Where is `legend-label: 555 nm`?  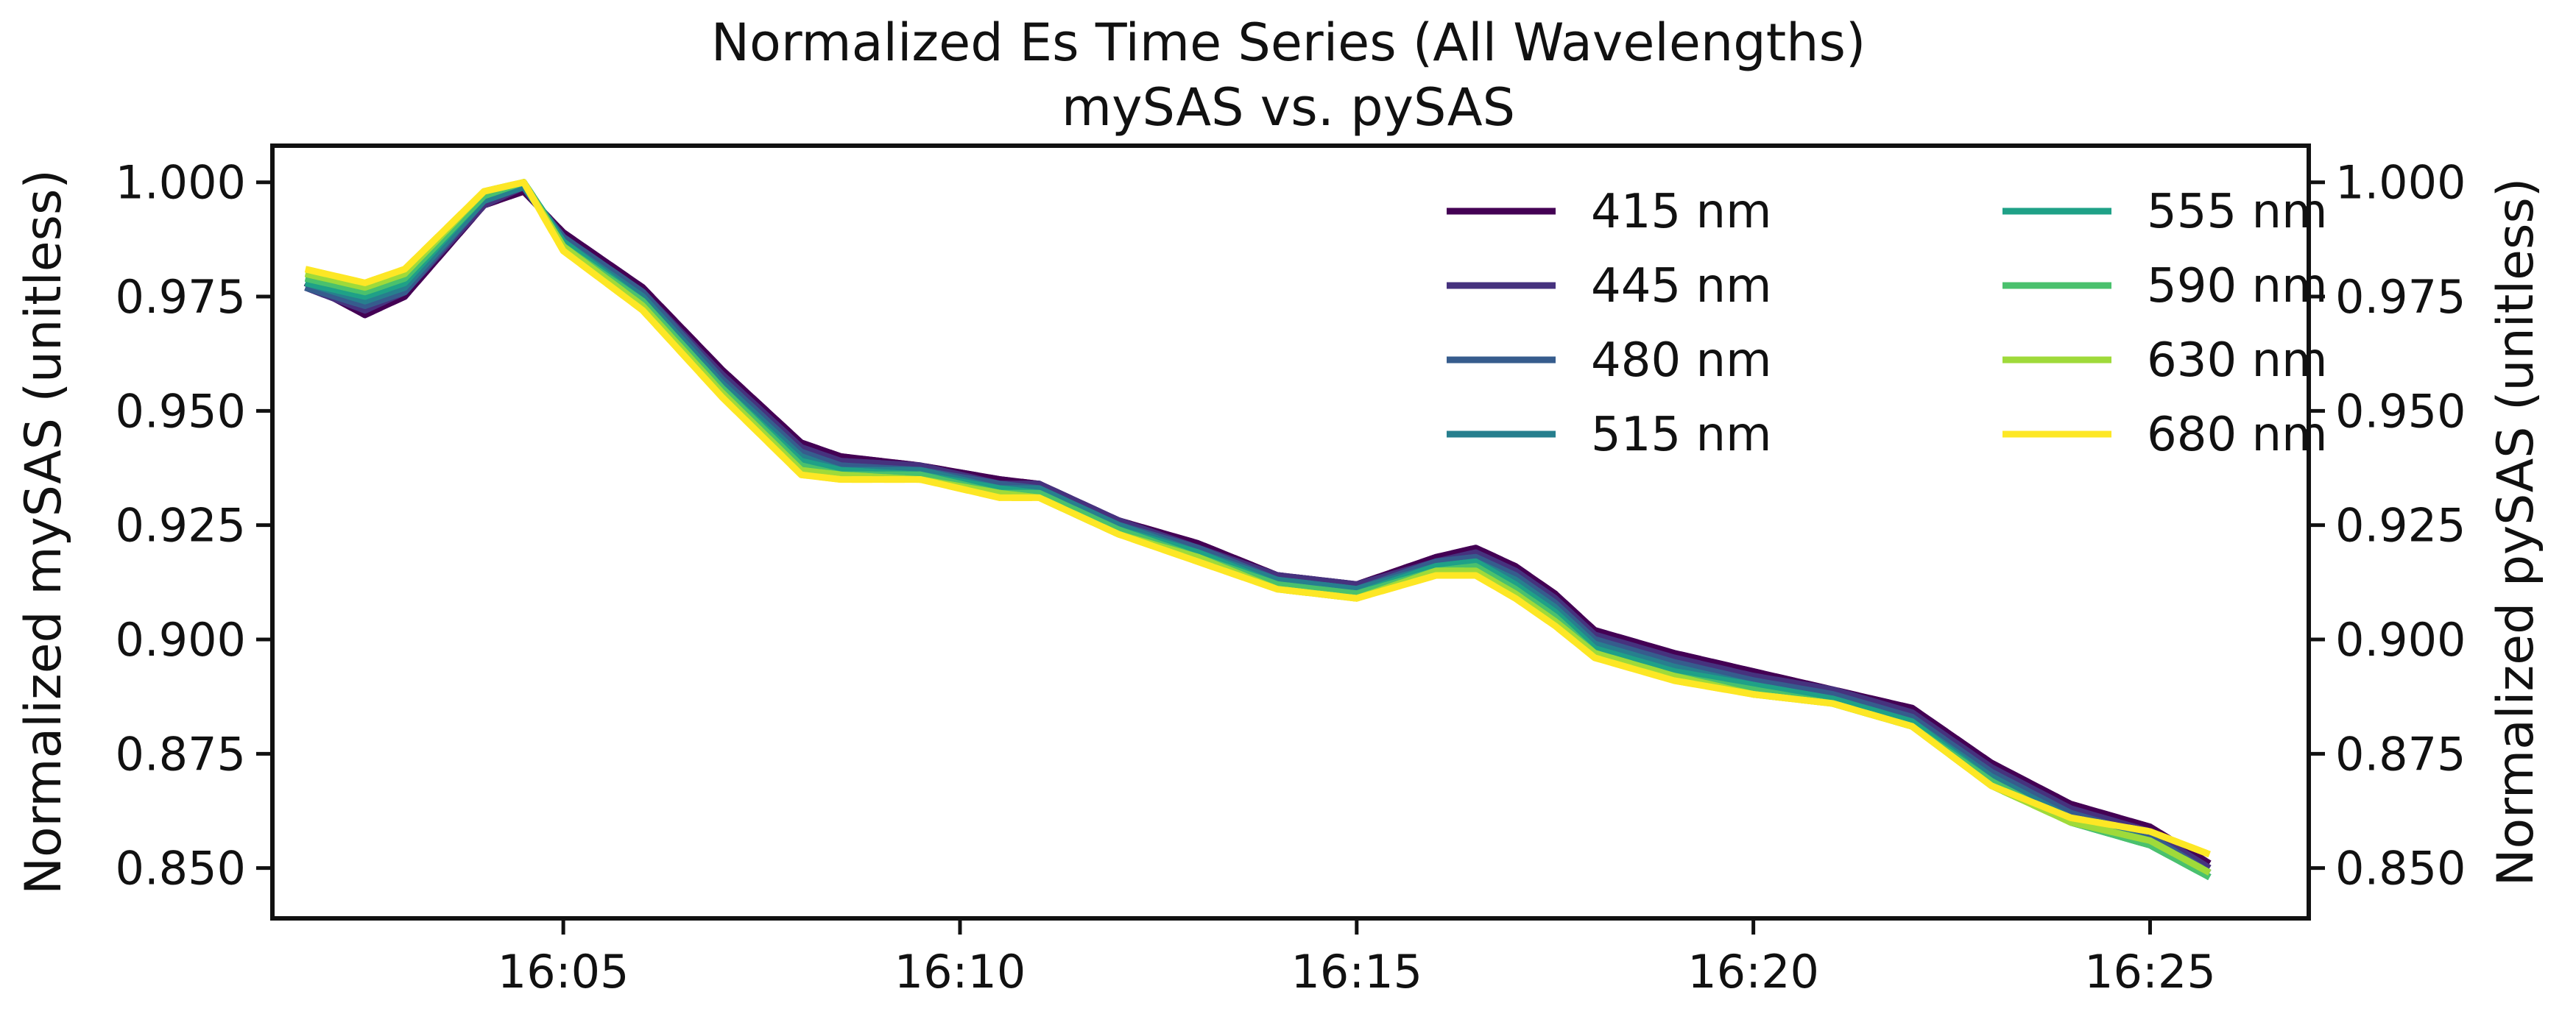 legend-label: 555 nm is located at coordinates (2237, 212).